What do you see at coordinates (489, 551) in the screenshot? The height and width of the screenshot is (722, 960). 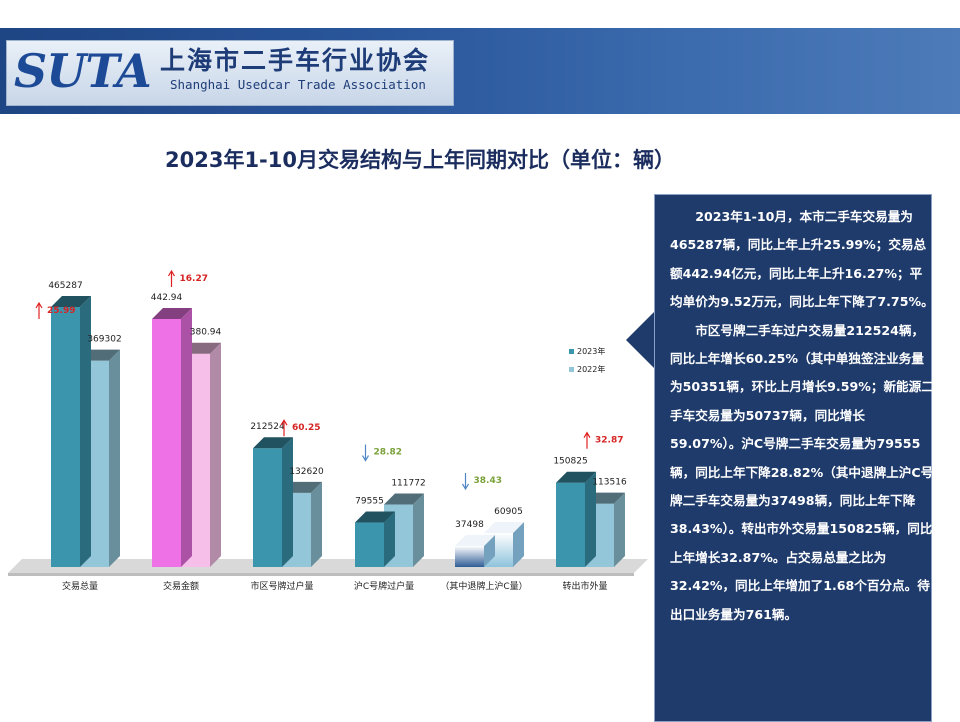 I see `bar-2023-4-side` at bounding box center [489, 551].